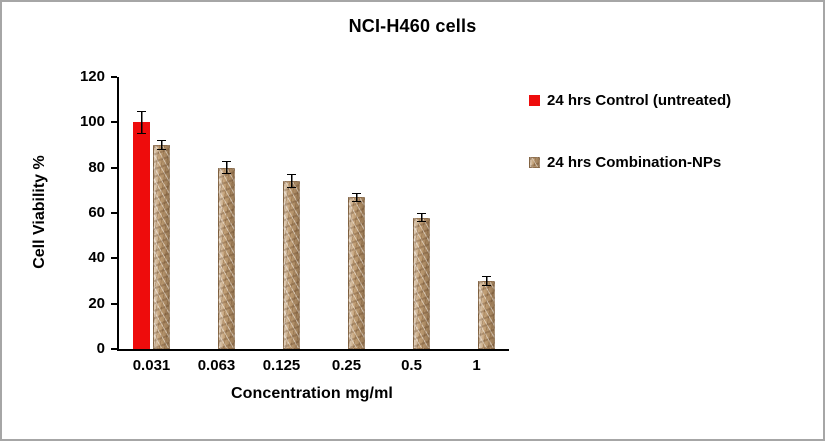 Image resolution: width=825 pixels, height=441 pixels. What do you see at coordinates (96, 303) in the screenshot?
I see `y-axis-tick-label: 20` at bounding box center [96, 303].